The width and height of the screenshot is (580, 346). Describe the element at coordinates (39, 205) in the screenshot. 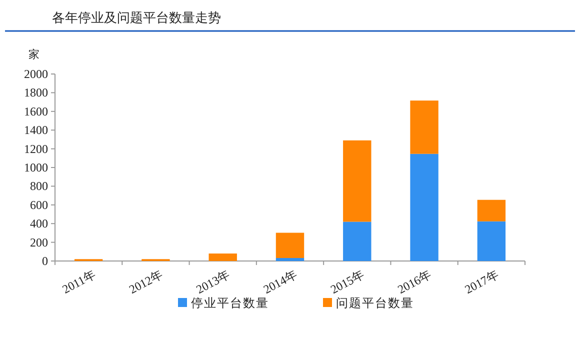

I see `y-tick-label: 600` at that location.